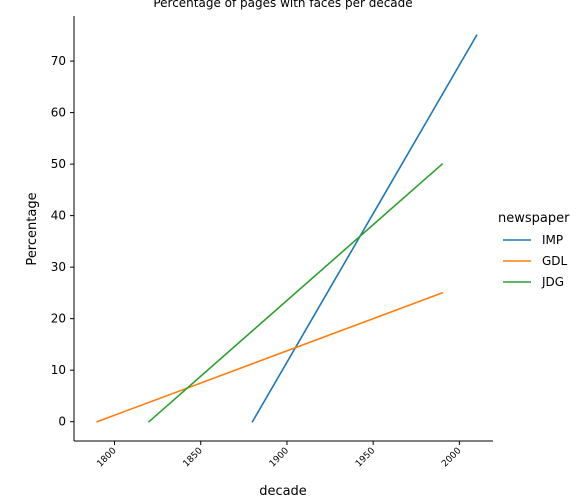 Image resolution: width=587 pixels, height=504 pixels. Describe the element at coordinates (58, 164) in the screenshot. I see `y-tick-label: 50` at that location.